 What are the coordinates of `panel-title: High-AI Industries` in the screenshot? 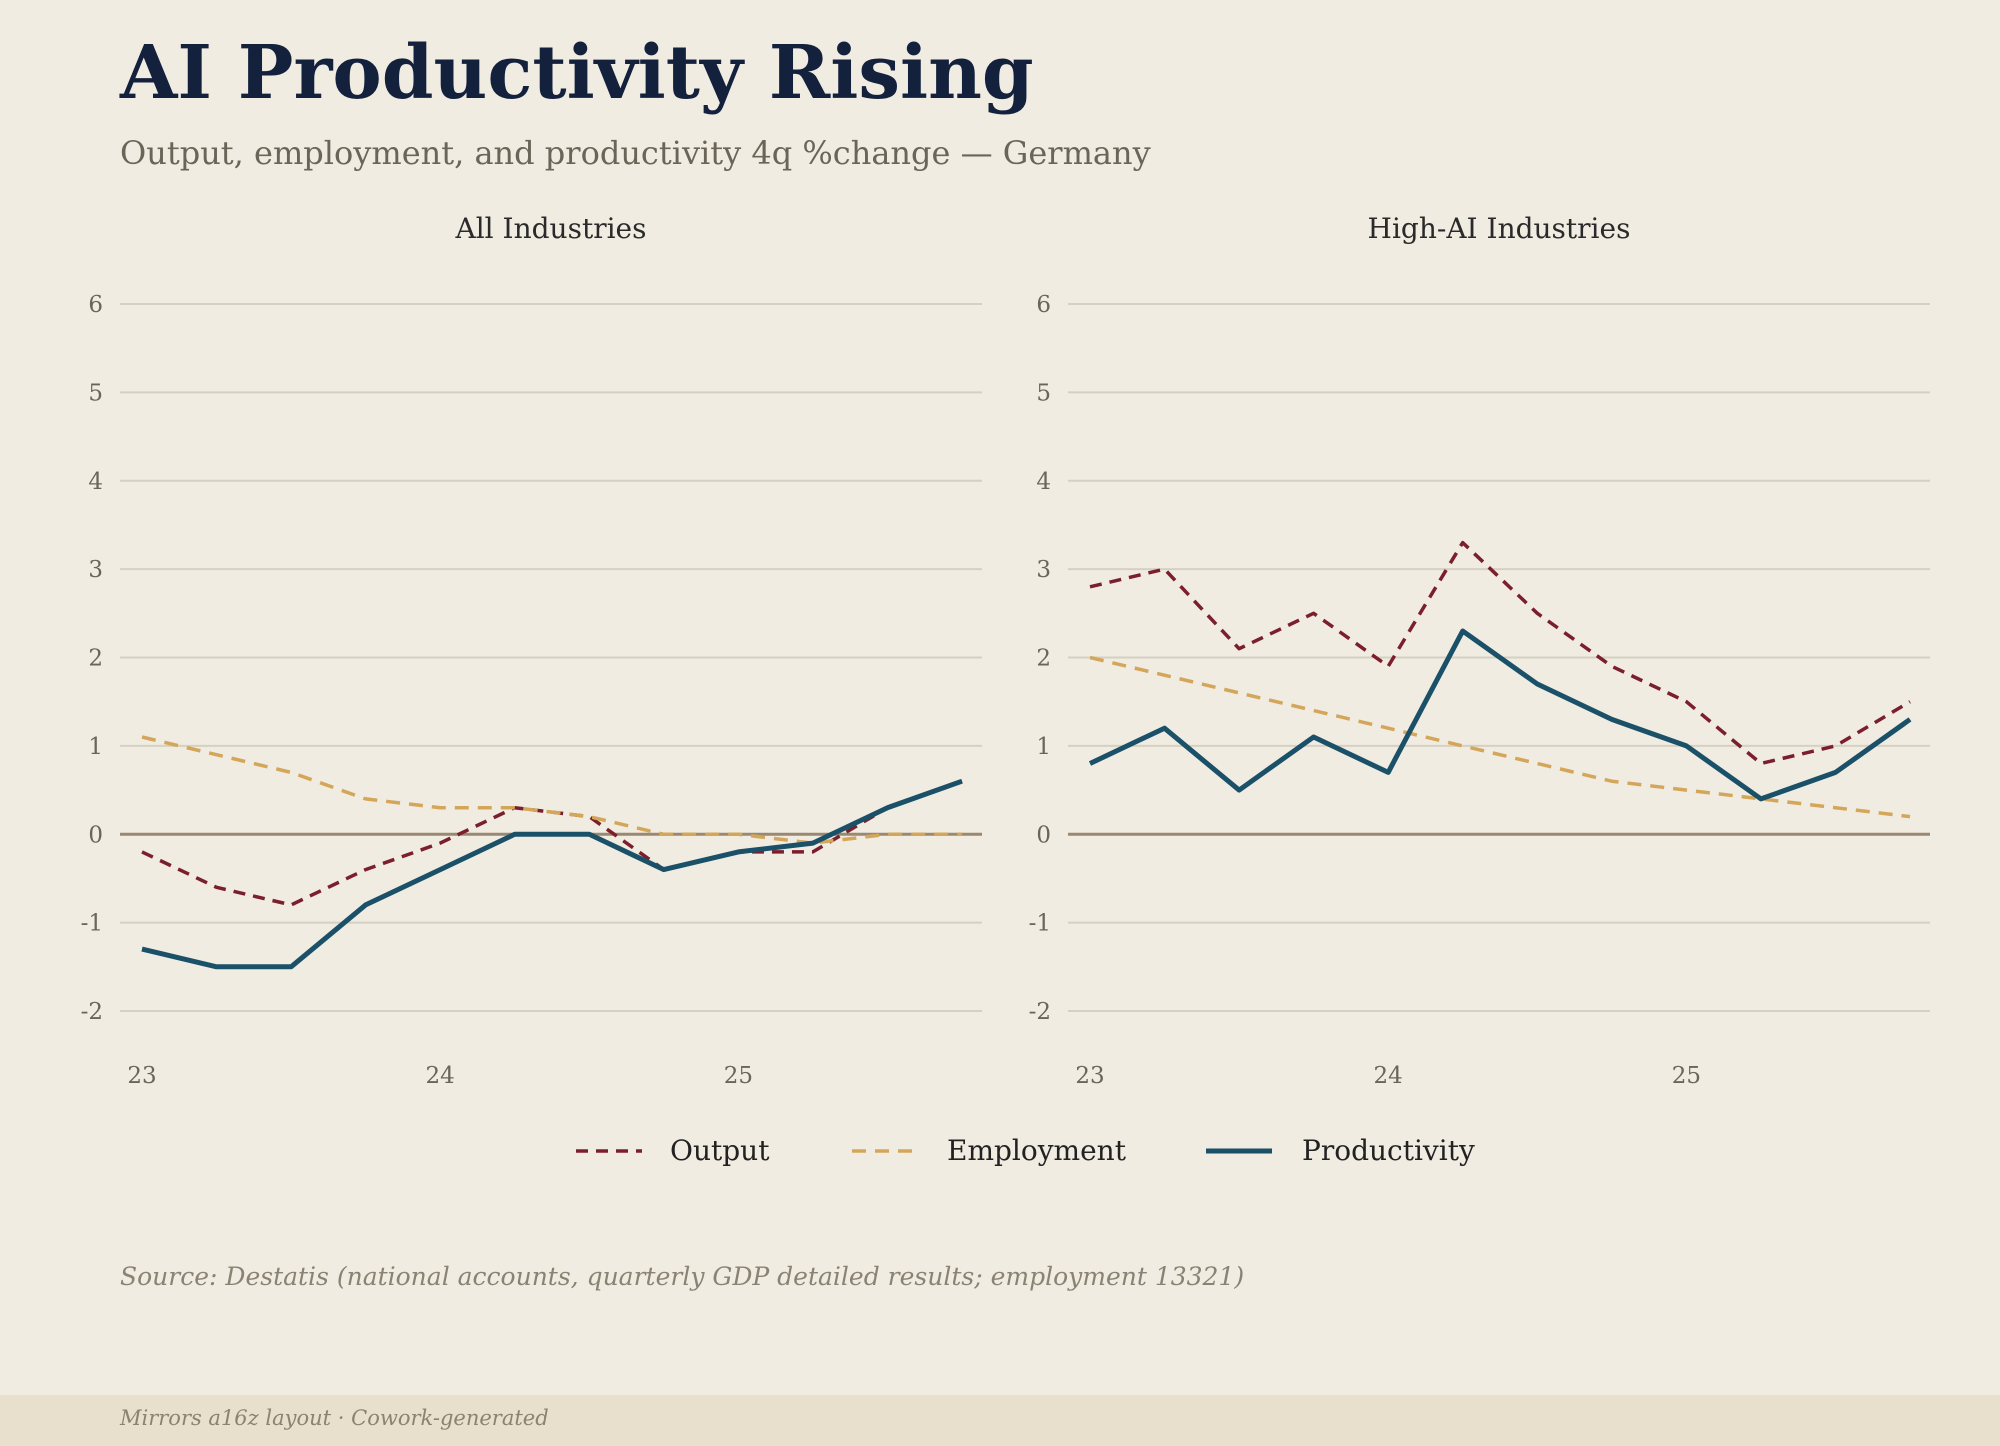 It's located at (1499, 228).